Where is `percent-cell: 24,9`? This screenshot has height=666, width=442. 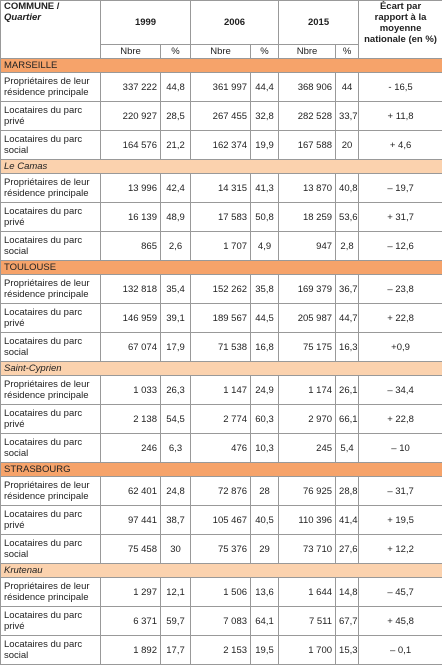
percent-cell: 24,9 is located at coordinates (265, 390).